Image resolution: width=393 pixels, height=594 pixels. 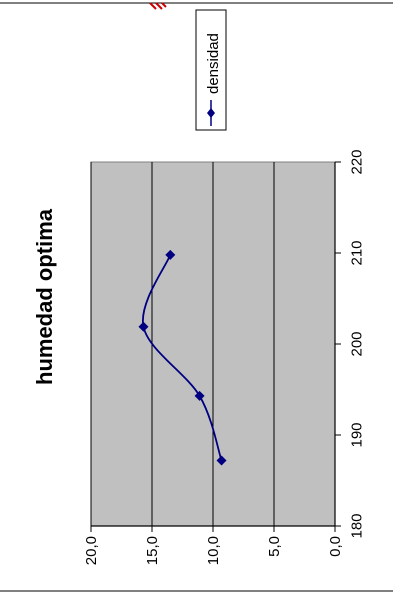 I want to click on y-tick-label: 5,0, so click(x=274, y=546).